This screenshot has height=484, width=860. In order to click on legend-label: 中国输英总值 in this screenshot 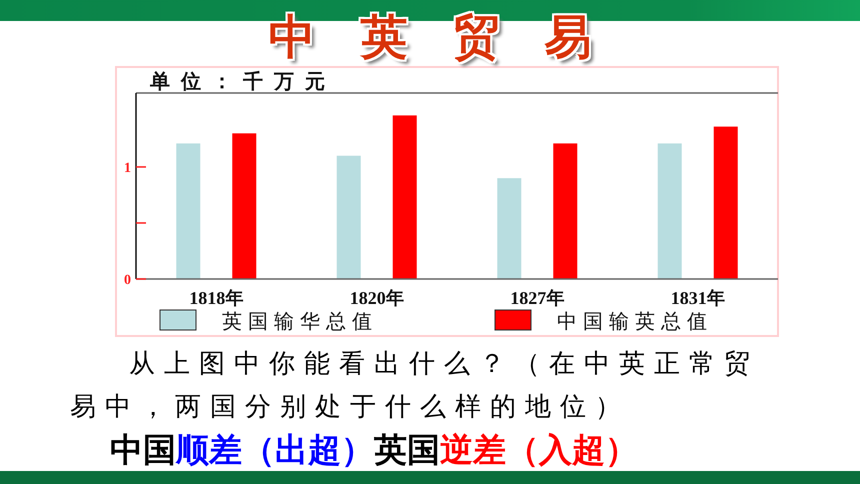, I will do `click(635, 322)`.